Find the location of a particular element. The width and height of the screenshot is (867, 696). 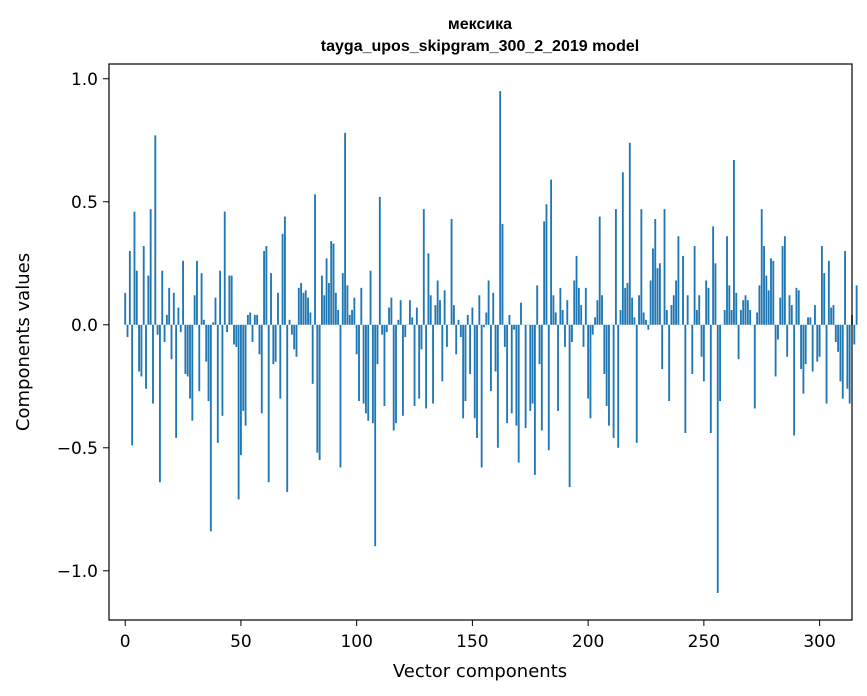

y-tick-label: −0.5 is located at coordinates (77, 449).